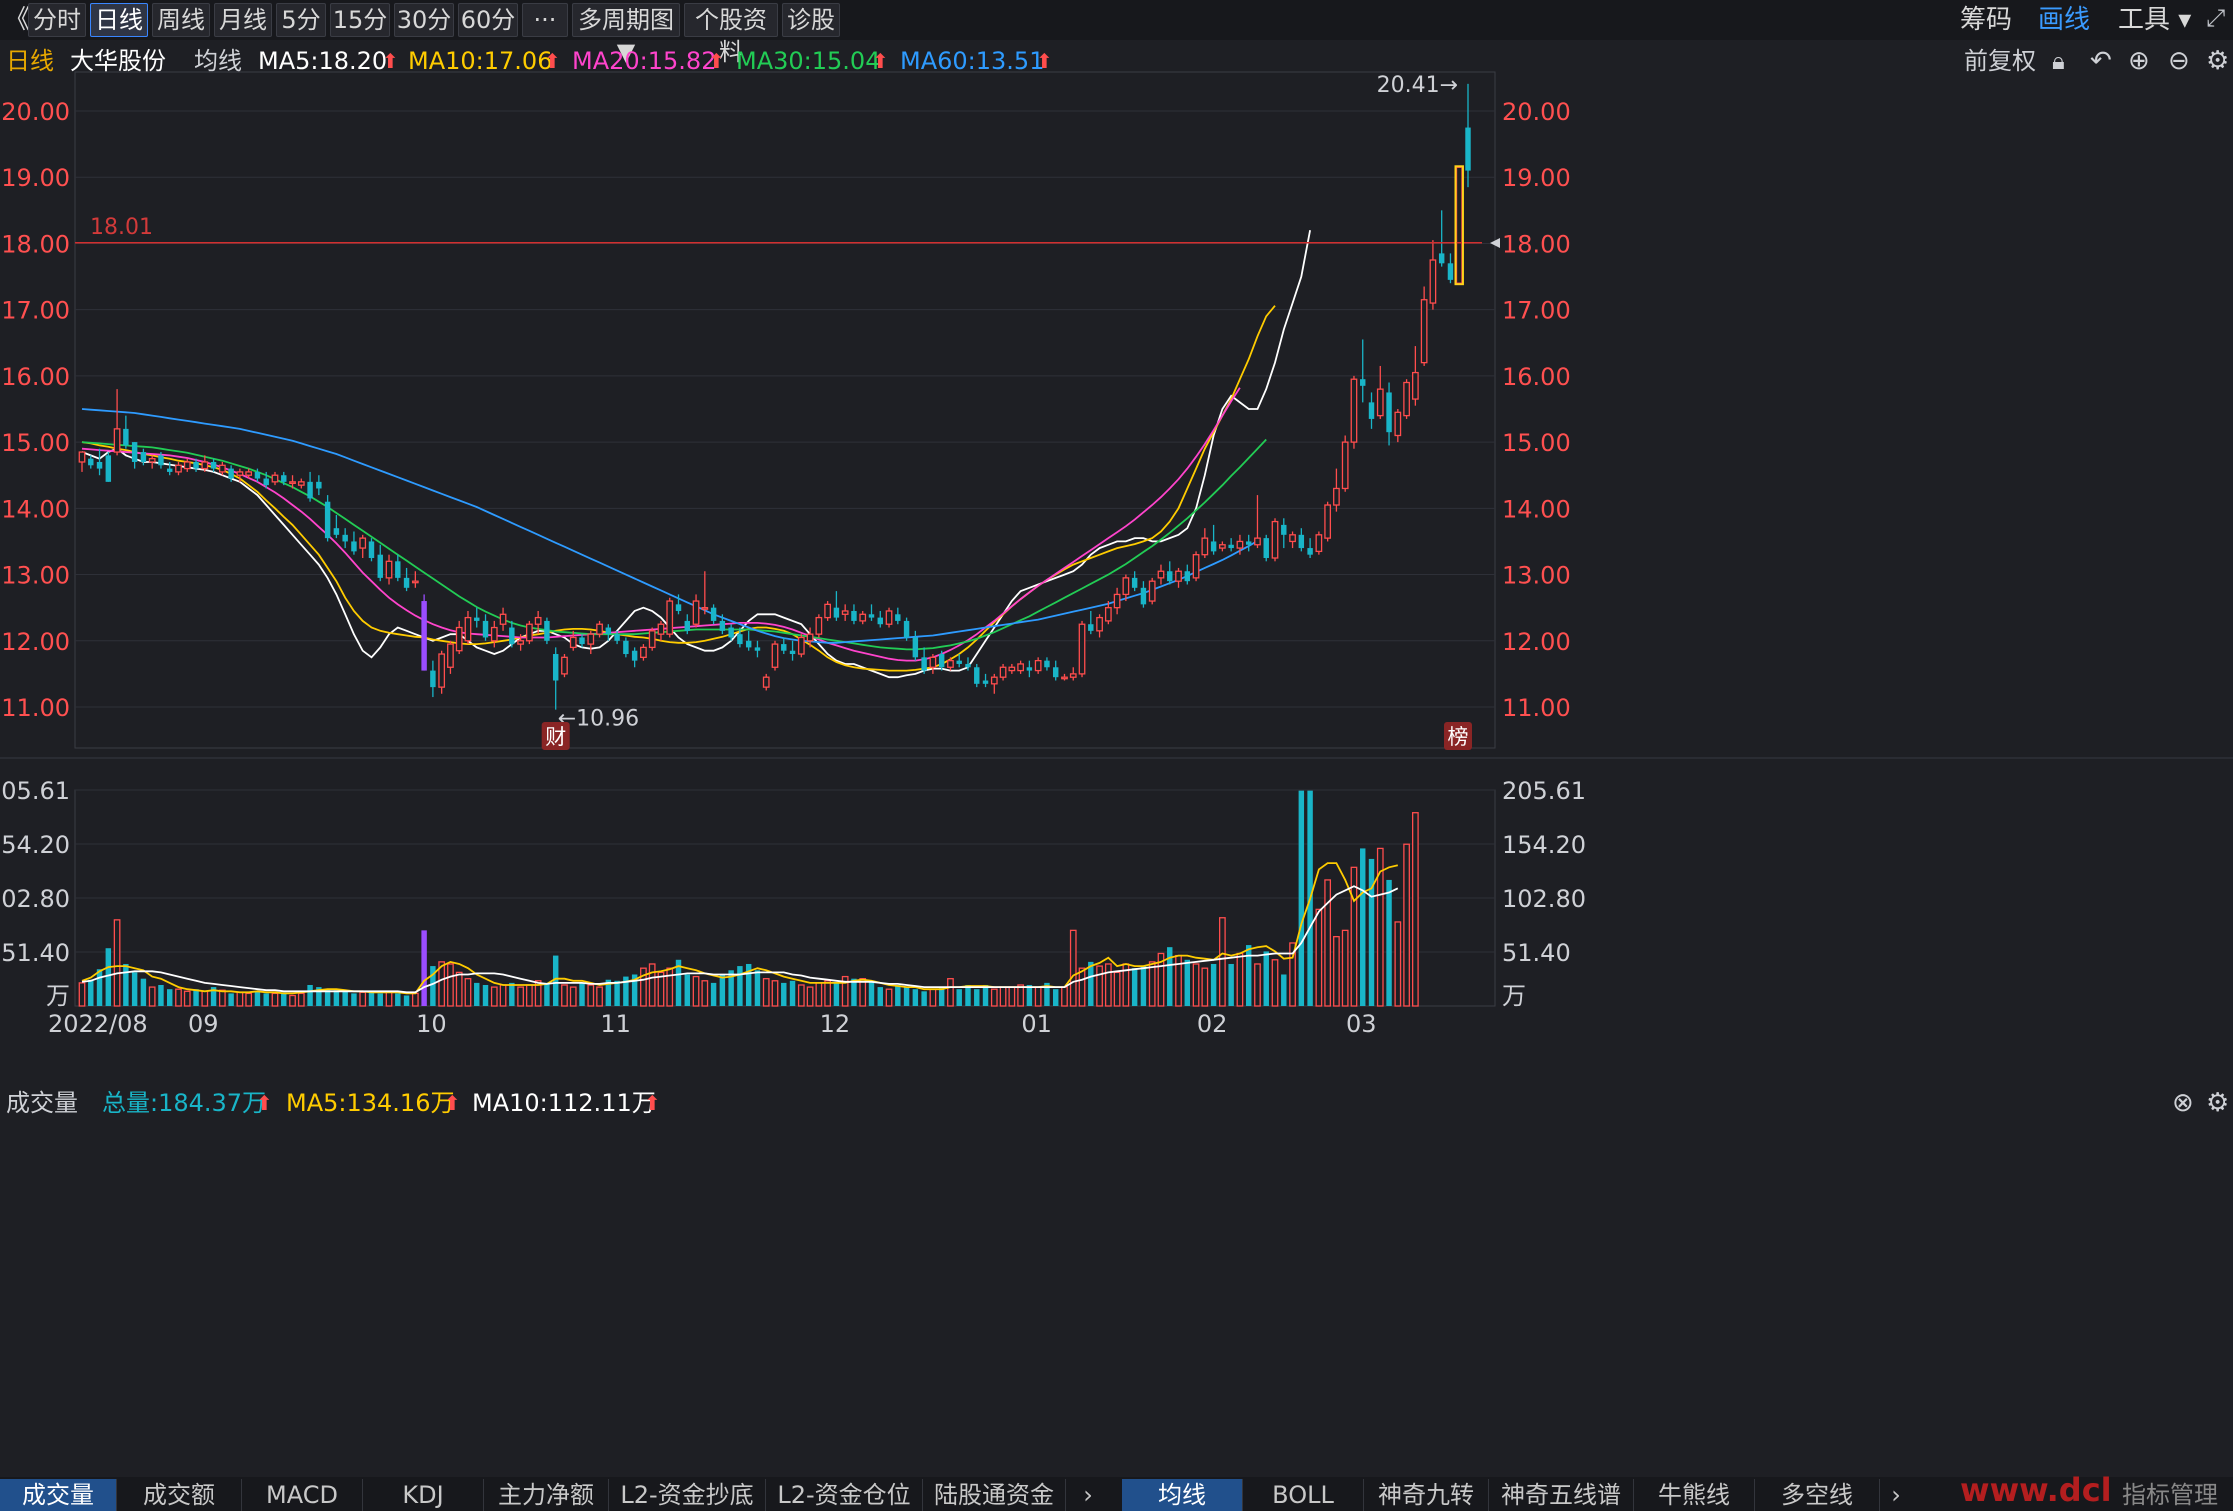 The image size is (2233, 1511). What do you see at coordinates (1817, 1495) in the screenshot?
I see `tab-long-short: 多空线` at bounding box center [1817, 1495].